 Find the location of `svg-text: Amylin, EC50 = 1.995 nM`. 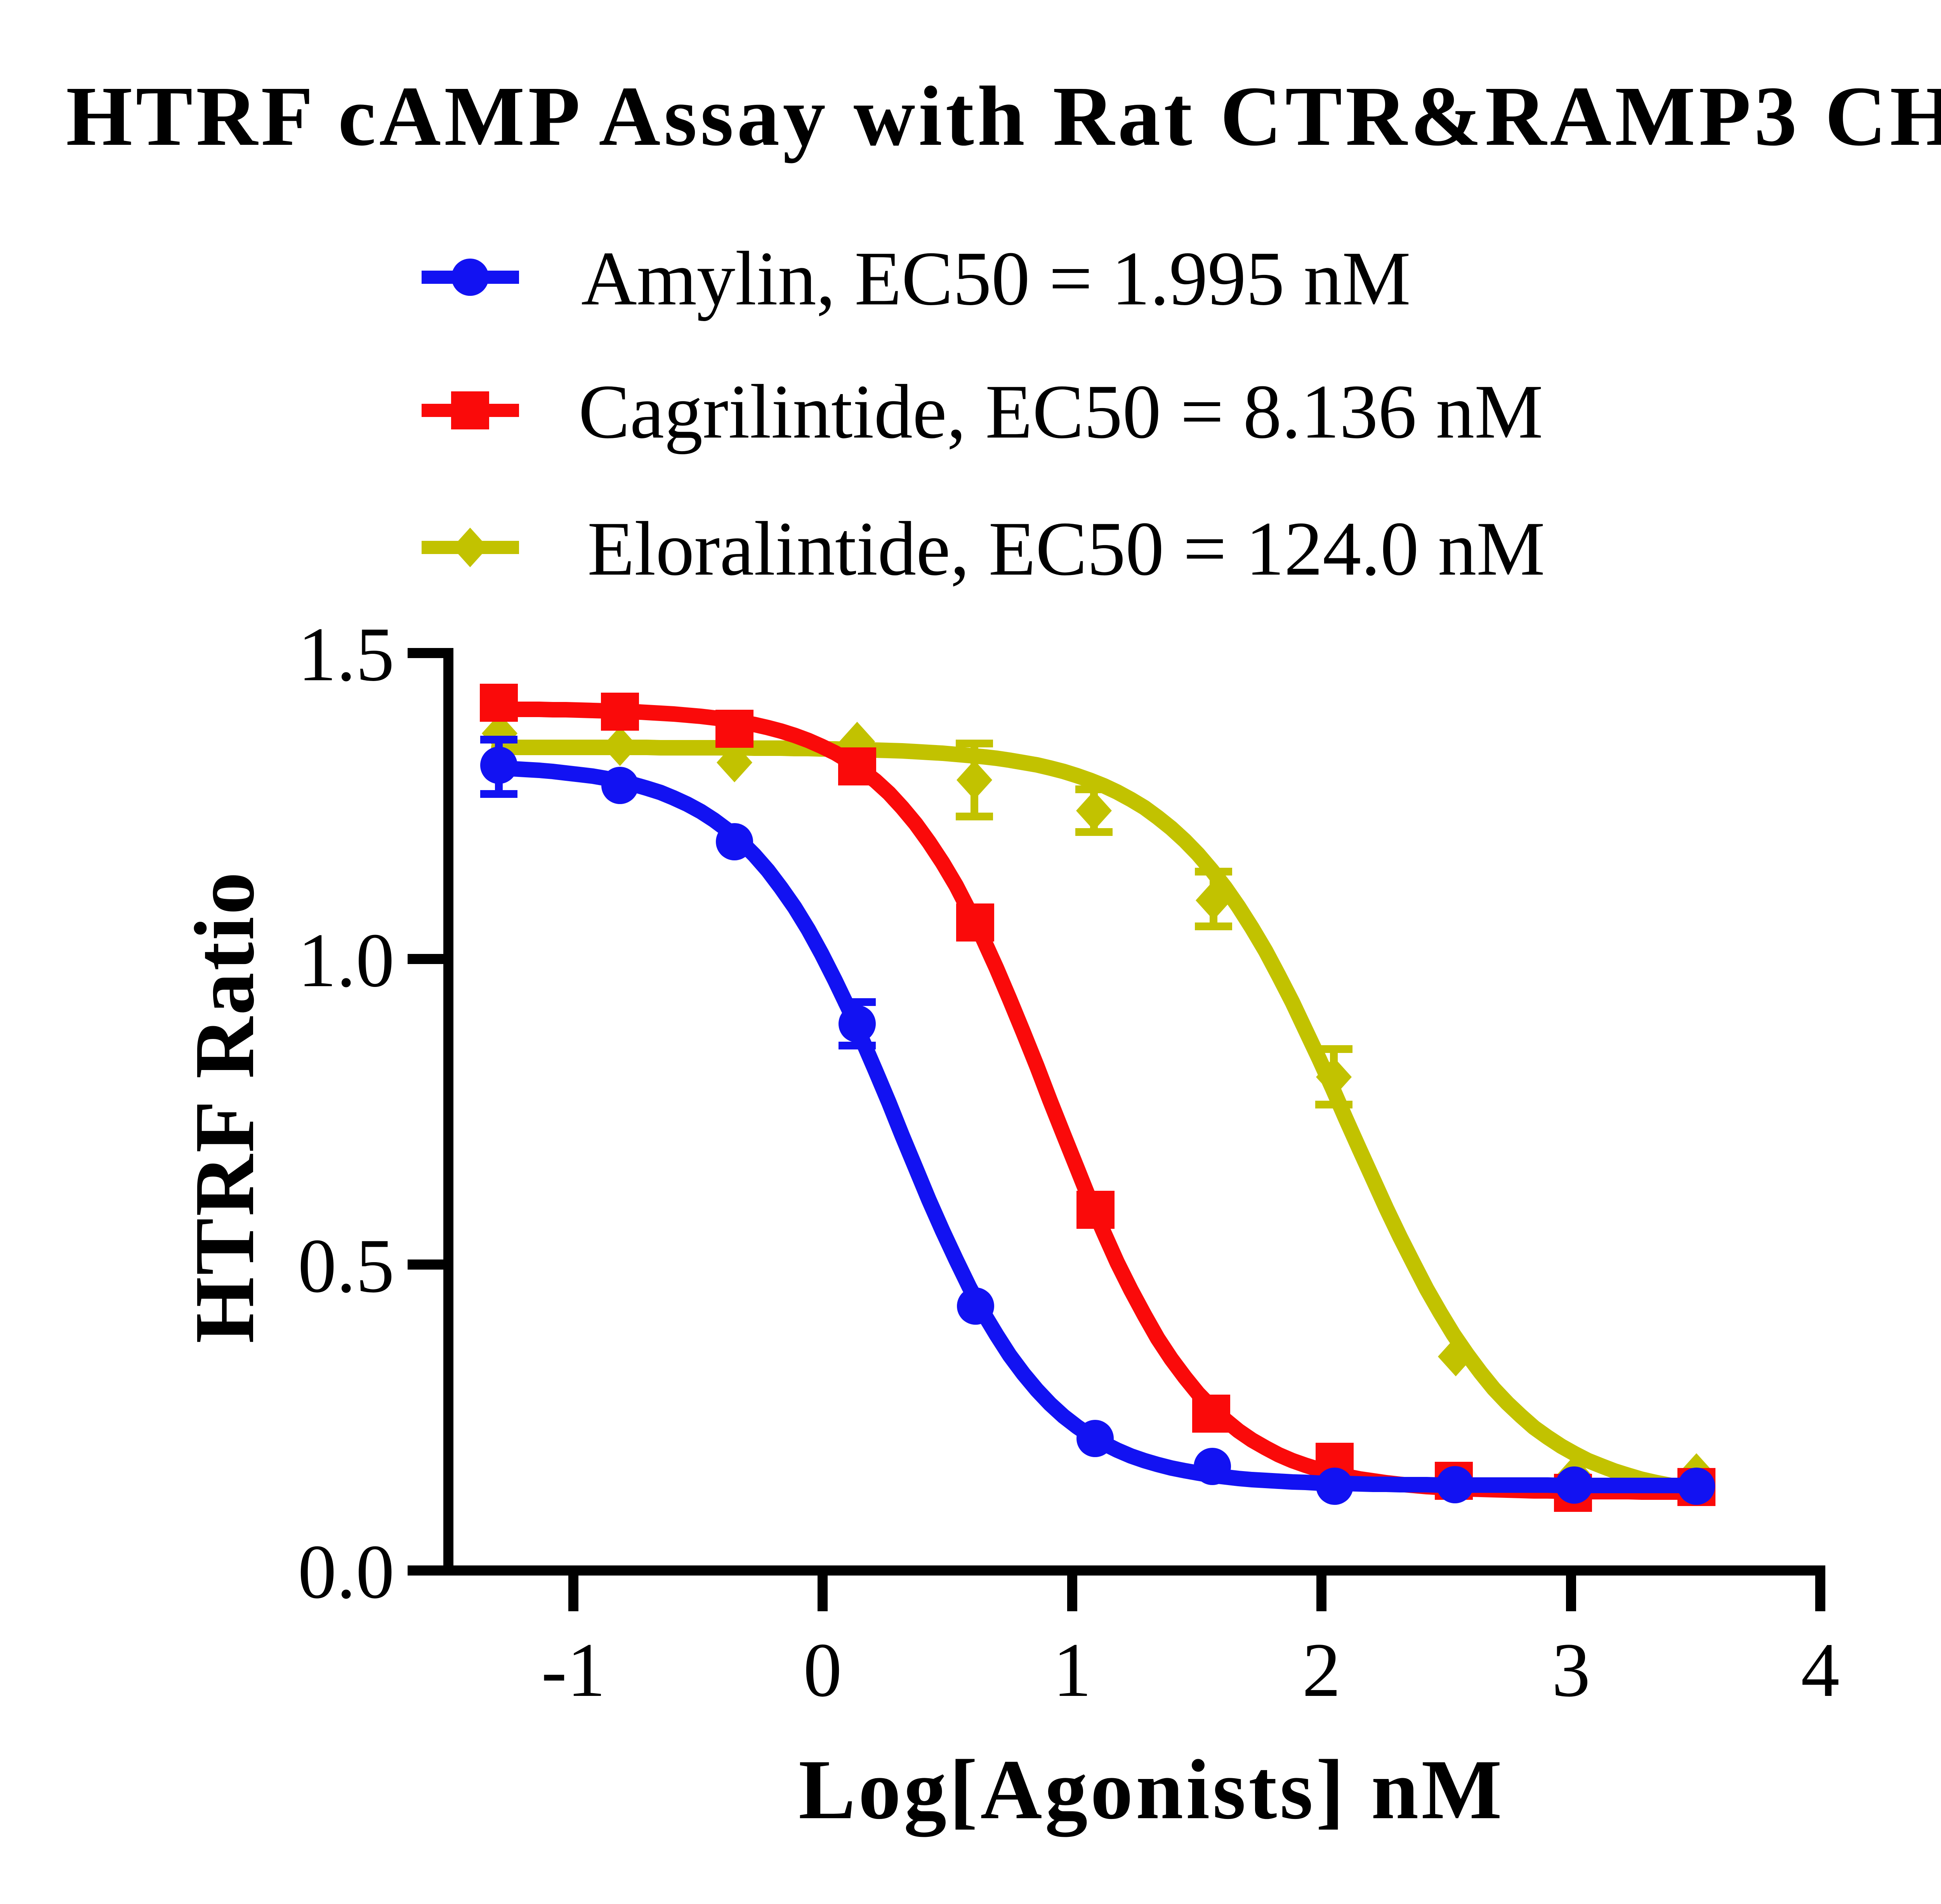

svg-text: Amylin, EC50 = 1.995 nM is located at coordinates (996, 278).